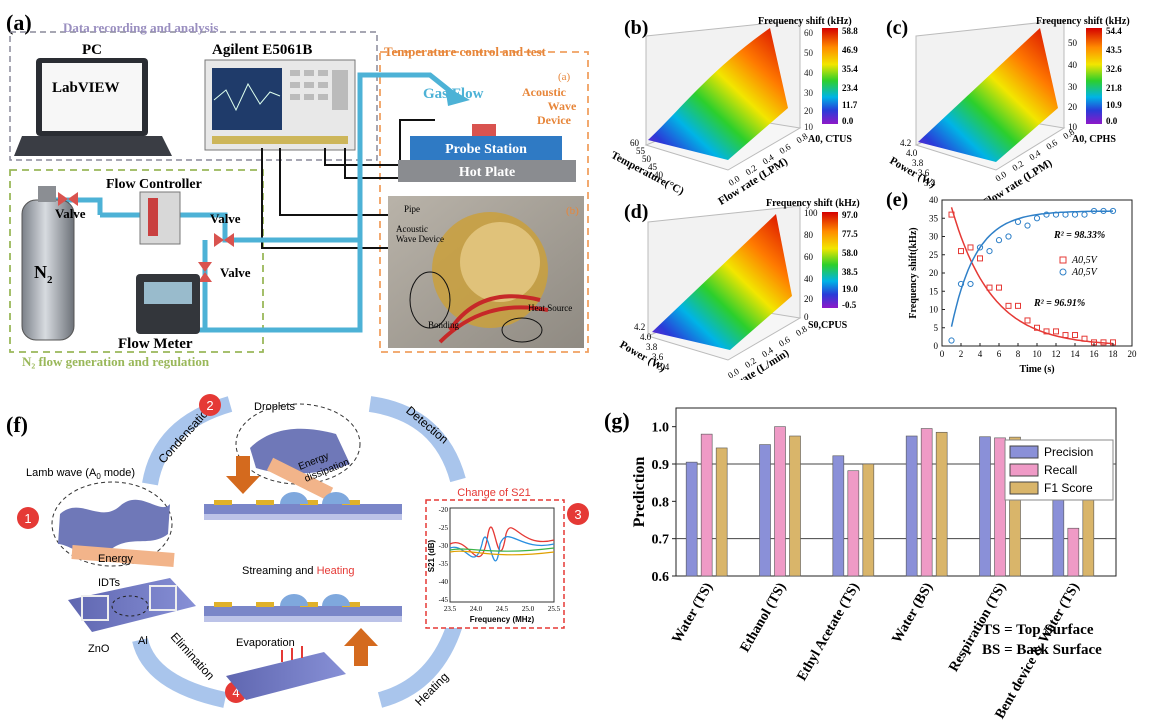  Describe the element at coordinates (1036, 369) in the screenshot. I see `e-xlabel: Time (s)` at that location.